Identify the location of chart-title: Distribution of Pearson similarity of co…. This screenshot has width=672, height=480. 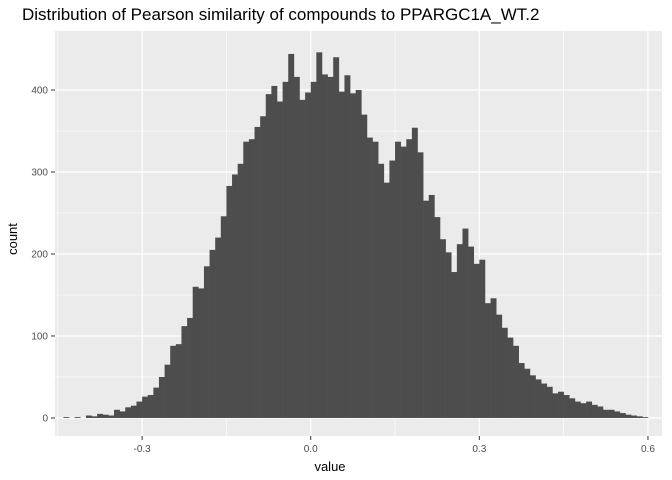
(280, 14).